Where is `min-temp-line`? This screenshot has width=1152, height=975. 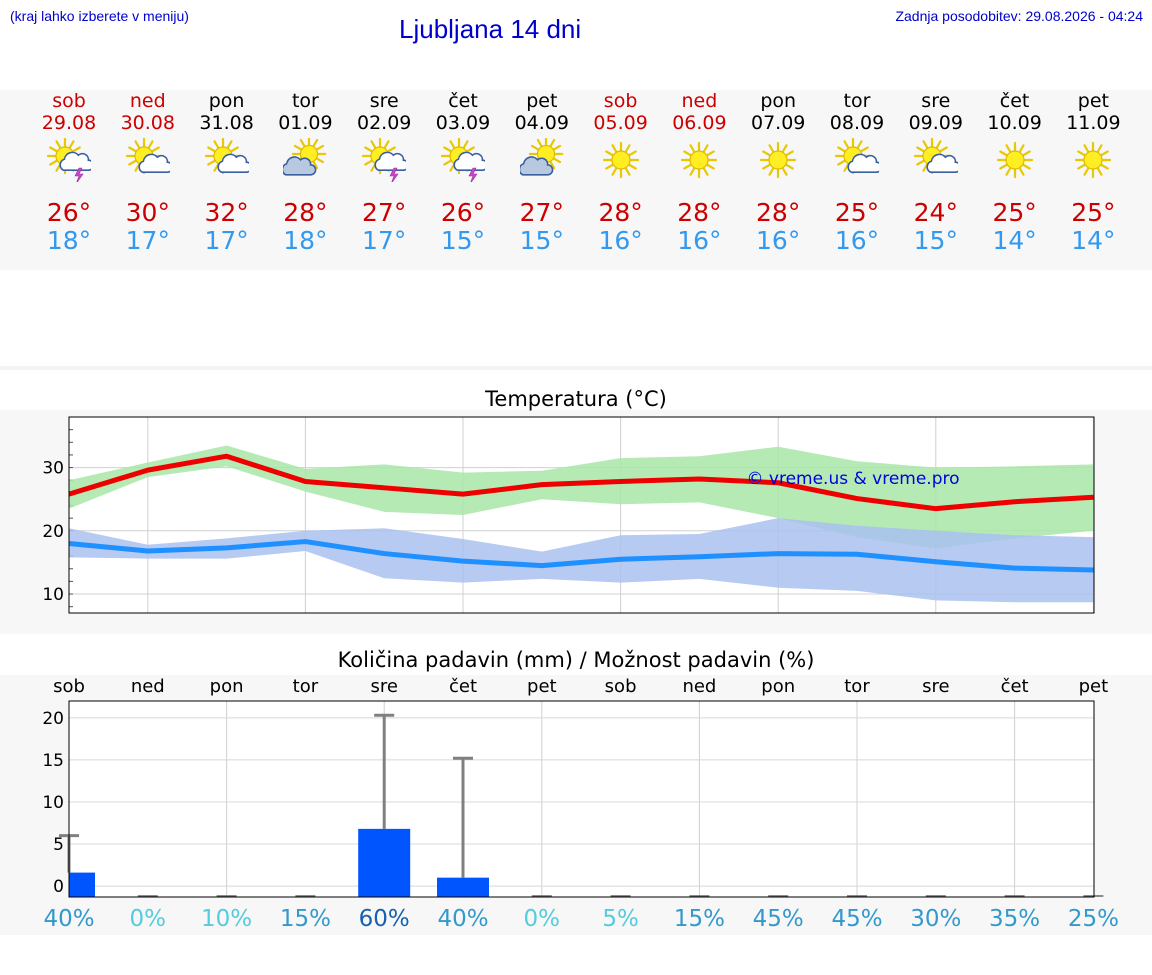 min-temp-line is located at coordinates (581, 556).